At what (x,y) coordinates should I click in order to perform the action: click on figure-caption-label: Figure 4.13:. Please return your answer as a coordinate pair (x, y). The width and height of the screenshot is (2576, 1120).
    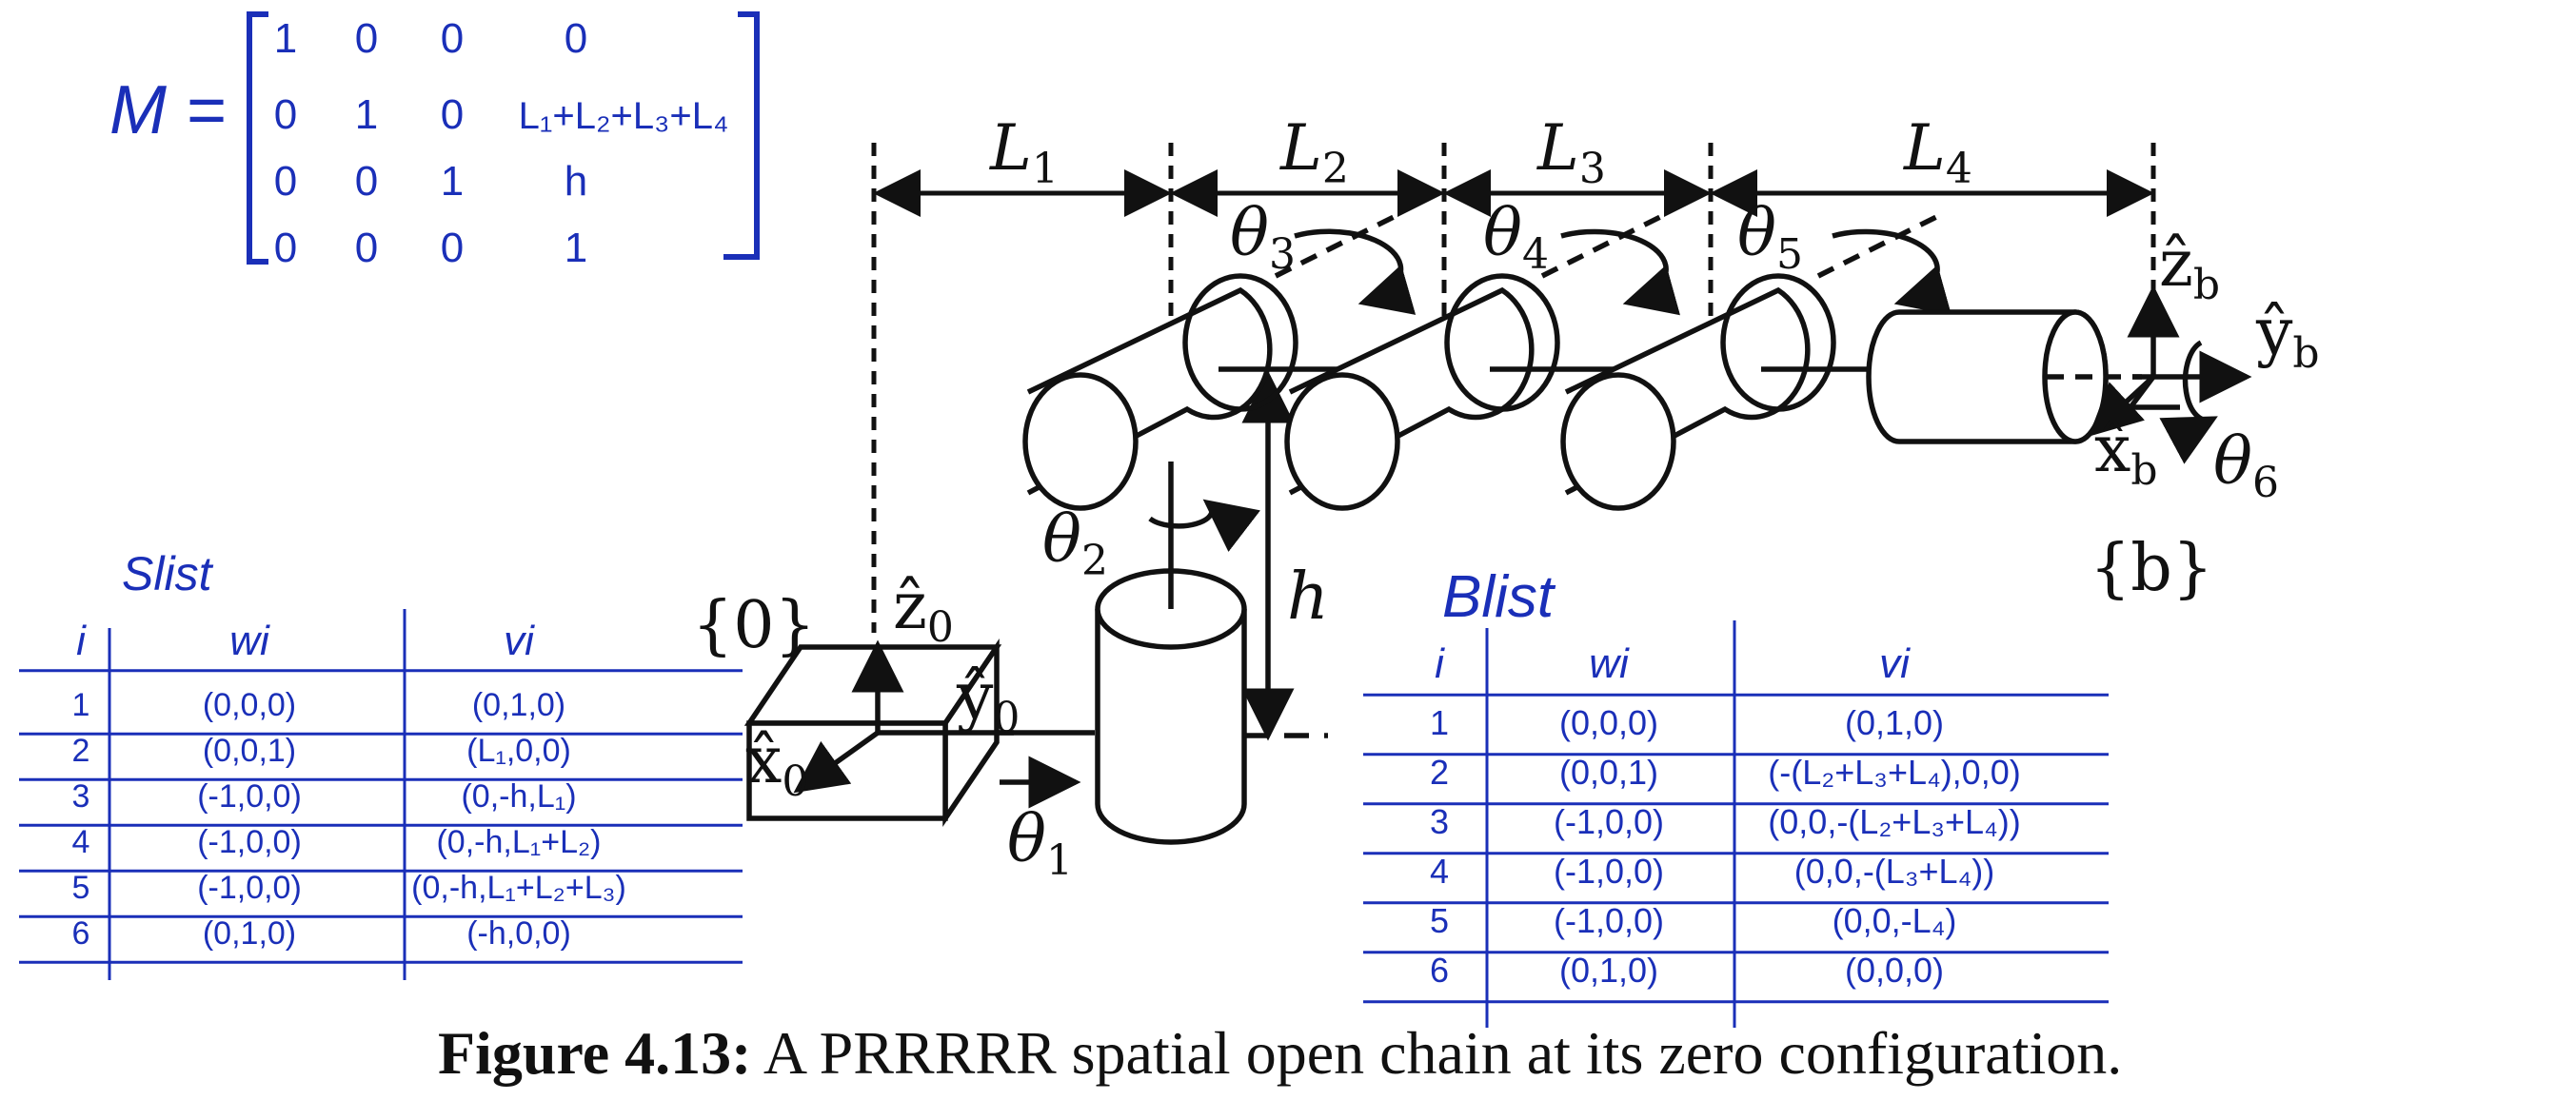
    Looking at the image, I should click on (595, 1053).